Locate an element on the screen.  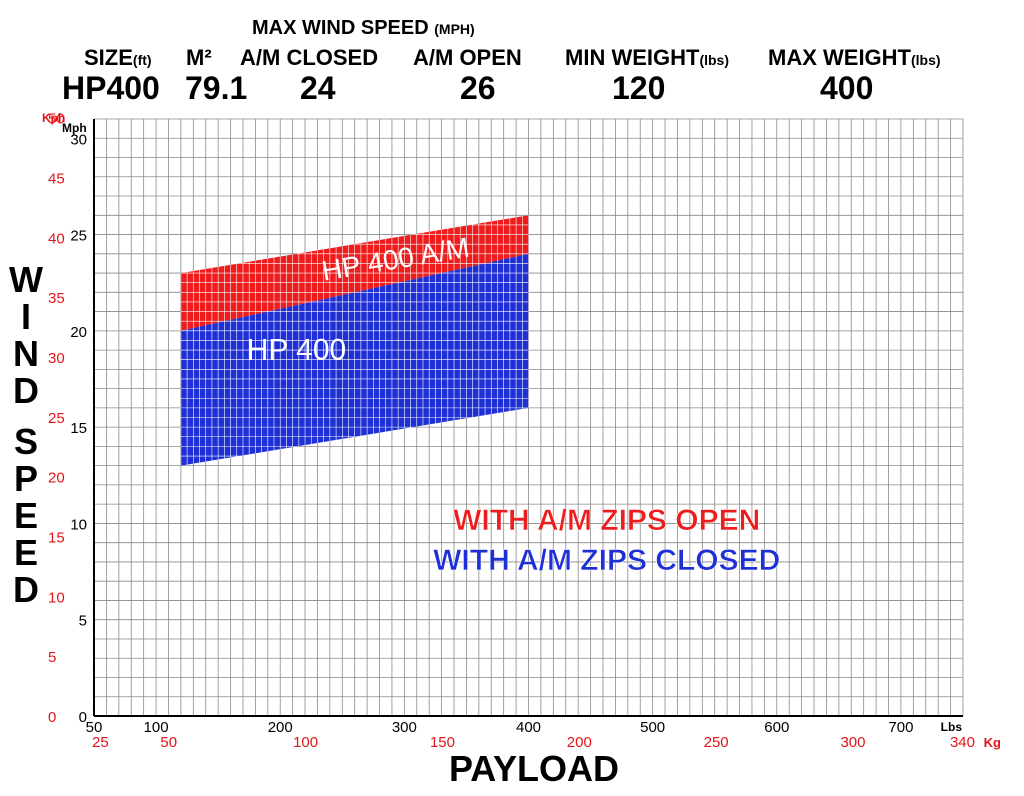
y-tick-label: 25 is located at coordinates (78, 236).